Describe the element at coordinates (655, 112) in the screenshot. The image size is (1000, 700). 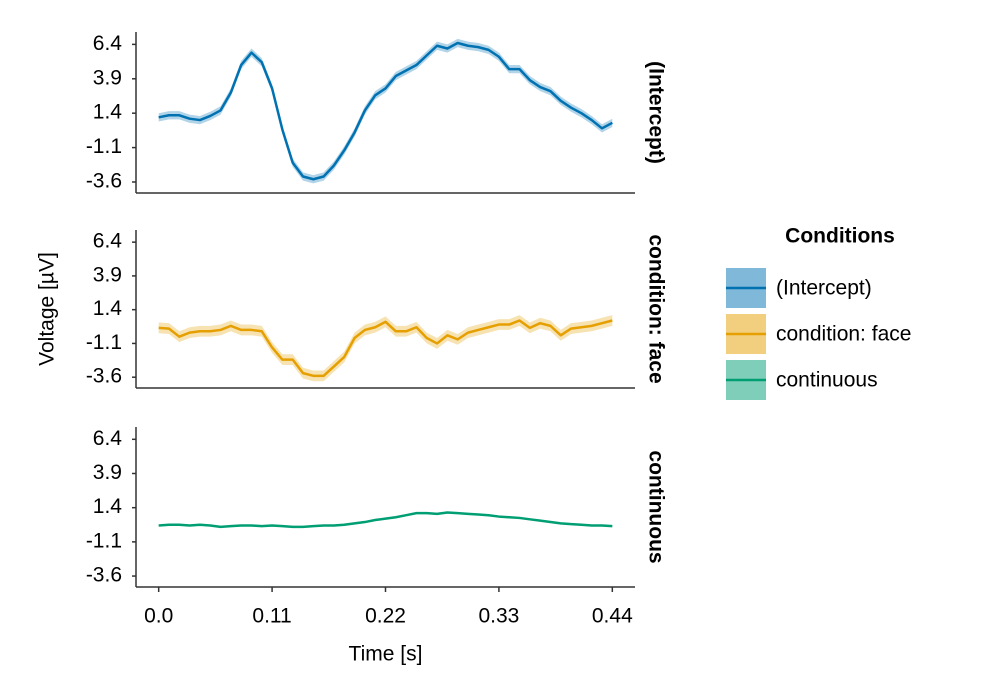
I see `facet-label: (Intercept)` at that location.